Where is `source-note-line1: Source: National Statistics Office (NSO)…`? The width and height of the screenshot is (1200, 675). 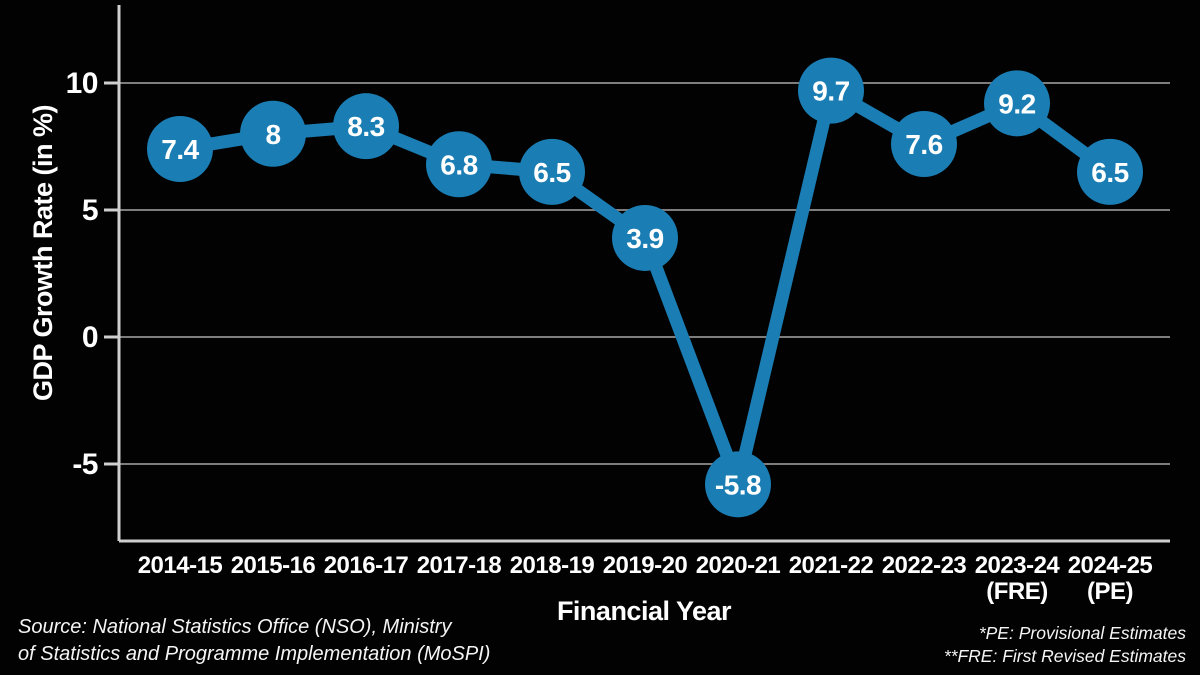 source-note-line1: Source: National Statistics Office (NSO)… is located at coordinates (235, 627).